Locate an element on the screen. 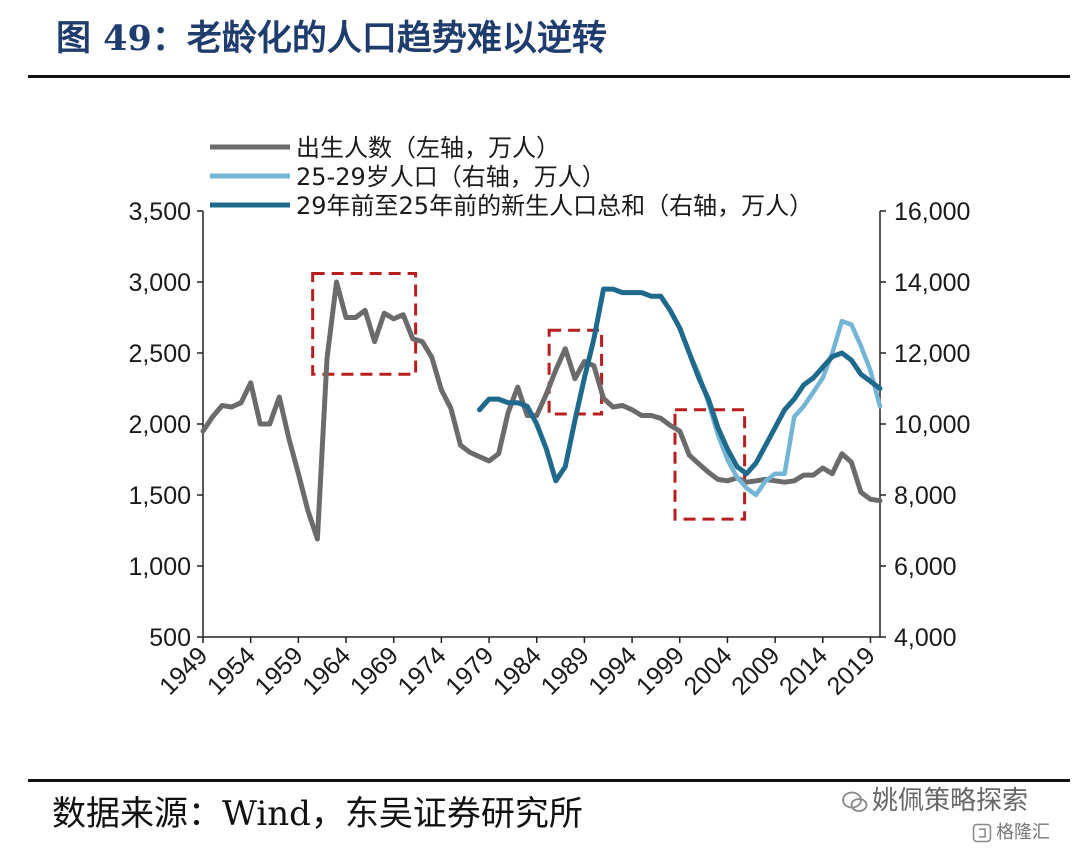  right-tick-label: 4,000 is located at coordinates (925, 638).